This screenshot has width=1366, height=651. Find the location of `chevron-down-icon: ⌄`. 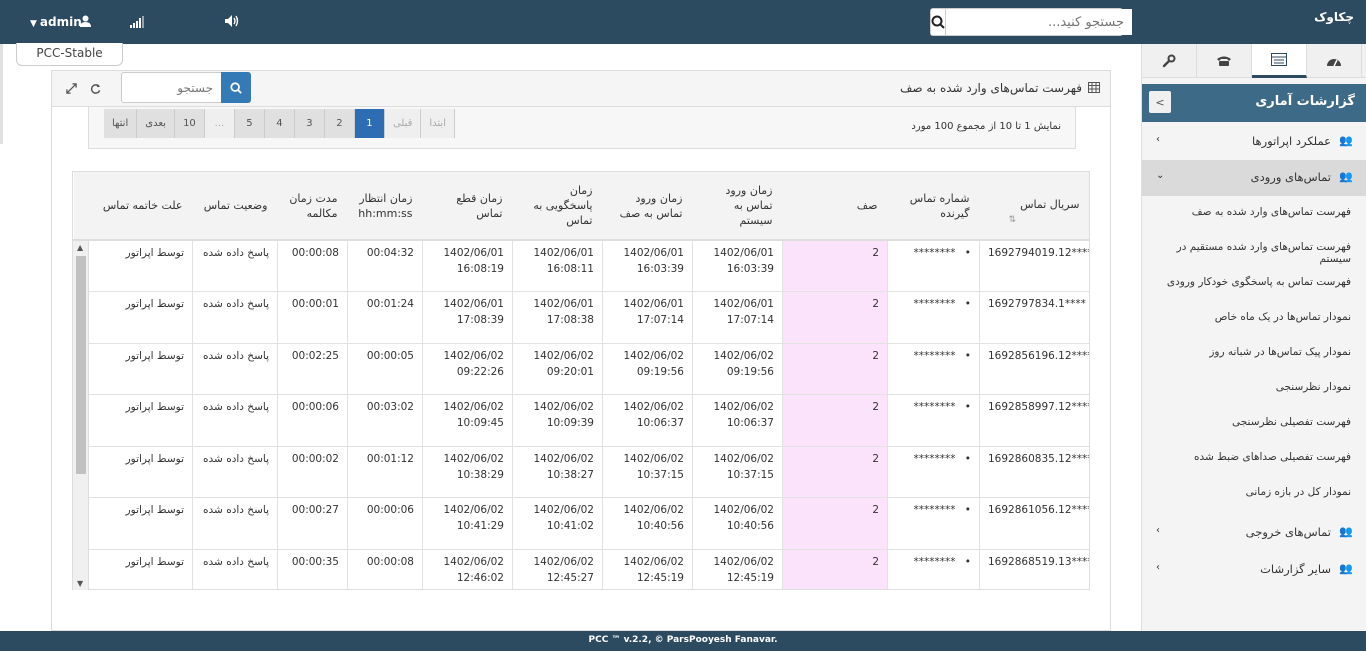

chevron-down-icon: ⌄ is located at coordinates (1160, 175).